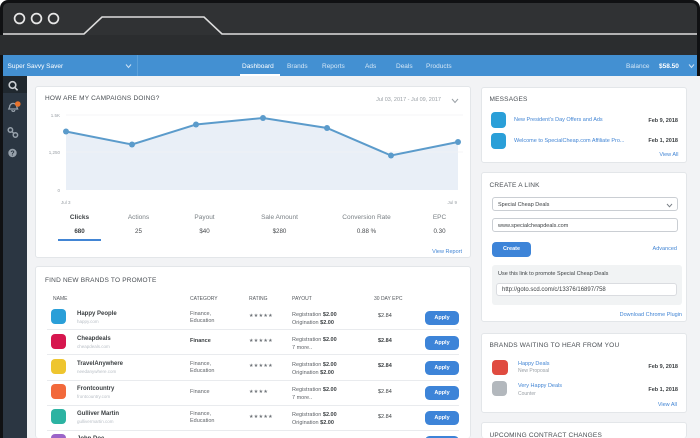  I want to click on svg-text: 0, so click(58, 190).